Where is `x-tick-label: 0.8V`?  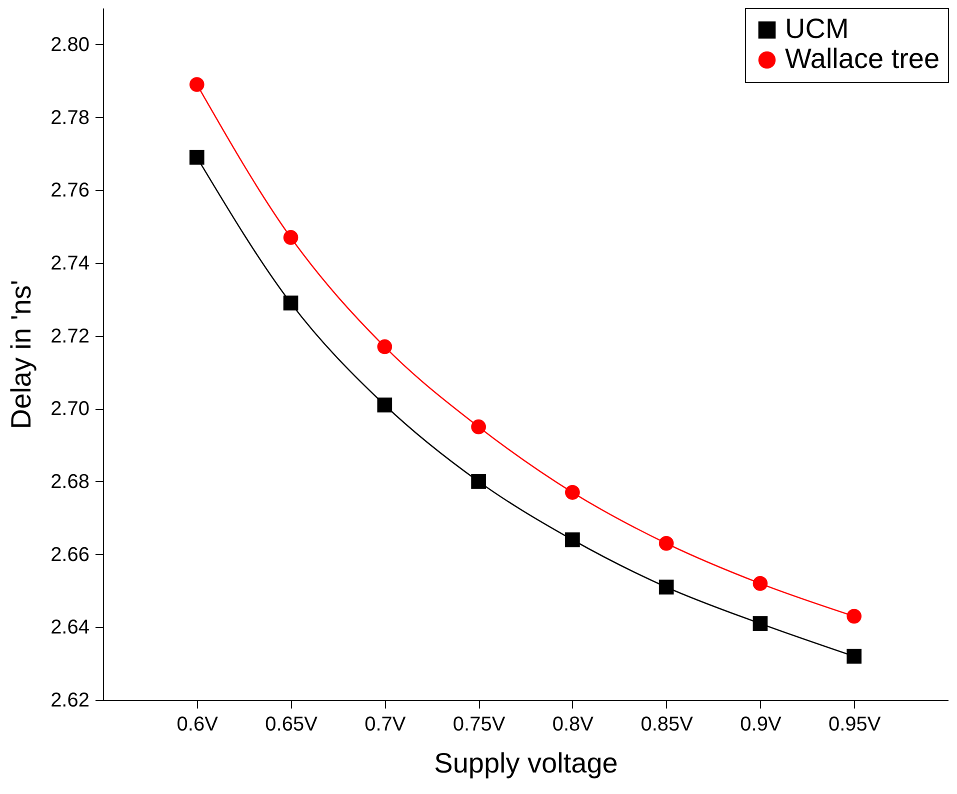 x-tick-label: 0.8V is located at coordinates (573, 725).